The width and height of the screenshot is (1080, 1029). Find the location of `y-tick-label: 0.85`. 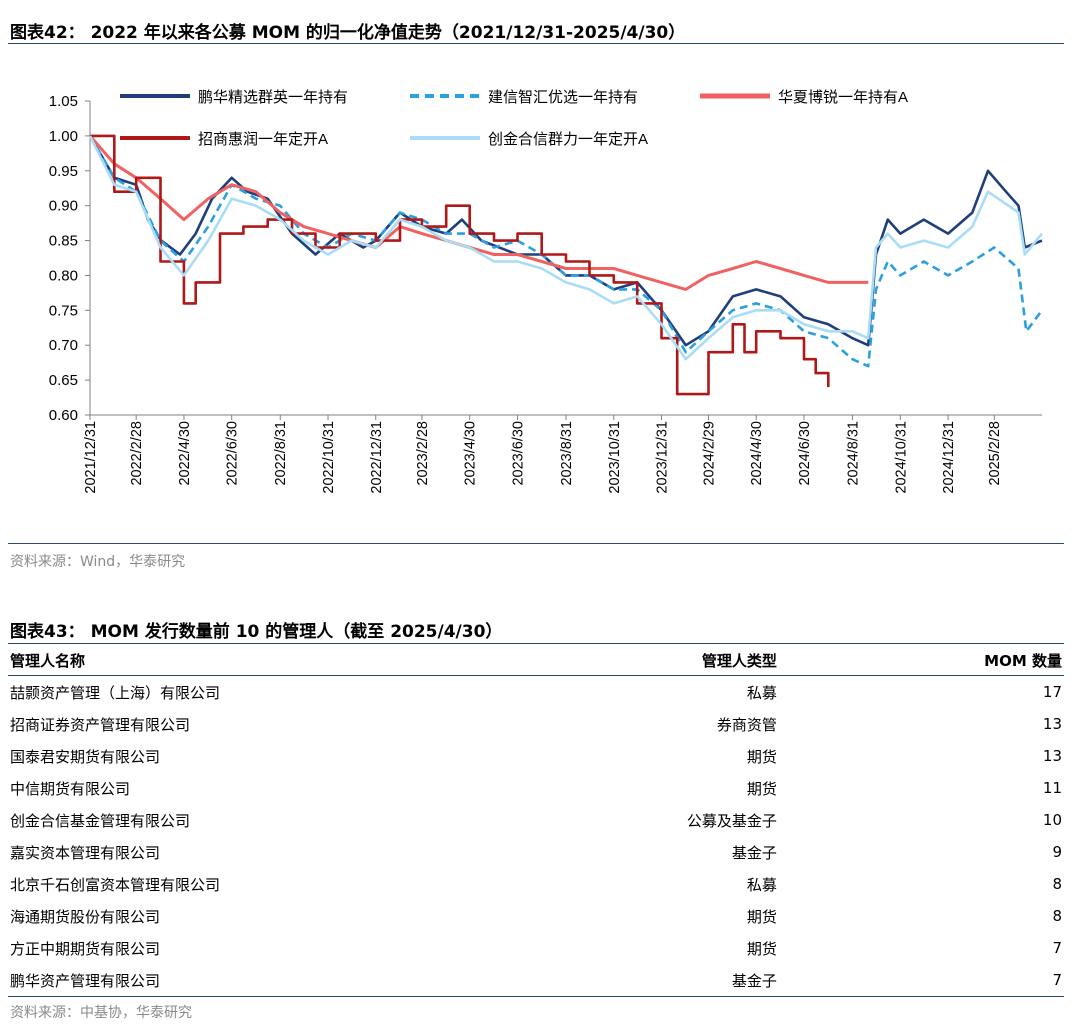

y-tick-label: 0.85 is located at coordinates (63, 241).